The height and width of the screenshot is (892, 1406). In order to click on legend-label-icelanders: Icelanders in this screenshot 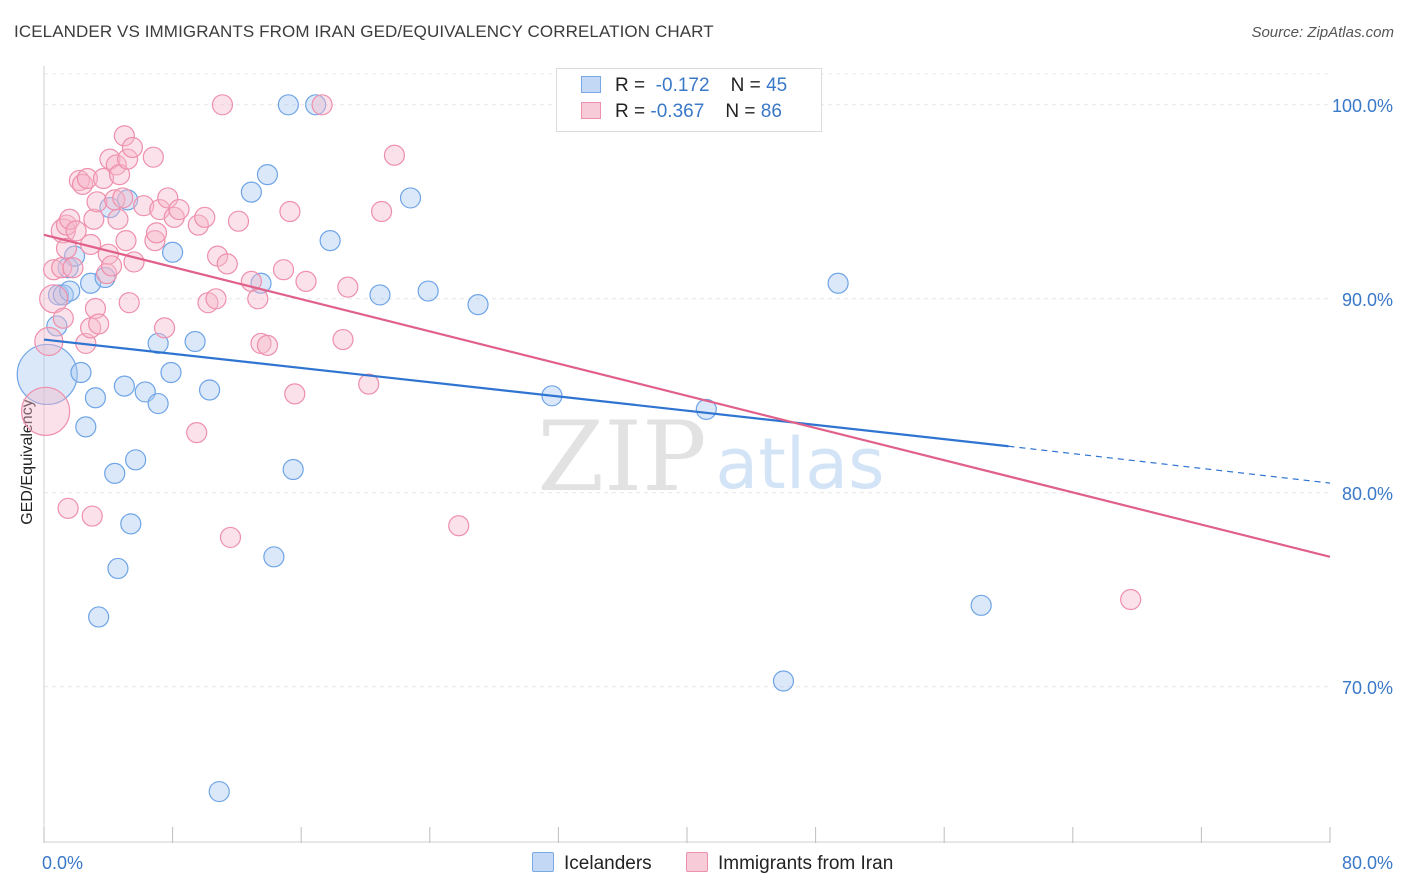, I will do `click(608, 863)`.